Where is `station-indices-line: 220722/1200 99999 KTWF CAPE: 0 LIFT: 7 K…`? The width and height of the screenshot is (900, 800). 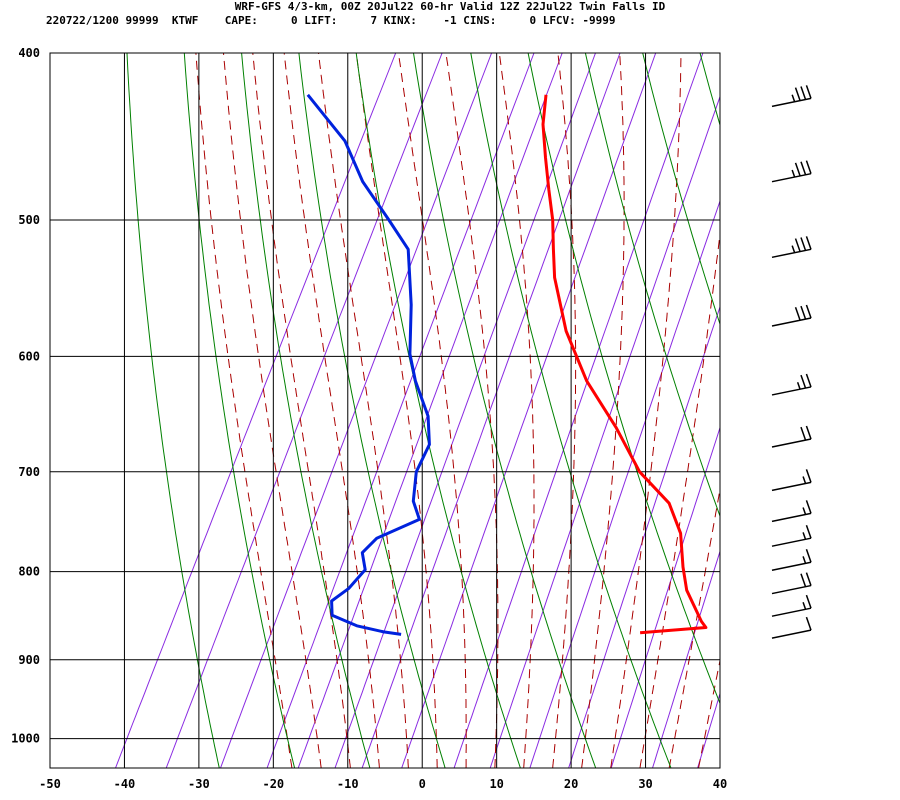
station-indices-line: 220722/1200 99999 KTWF CAPE: 0 LIFT: 7 K… is located at coordinates (331, 20).